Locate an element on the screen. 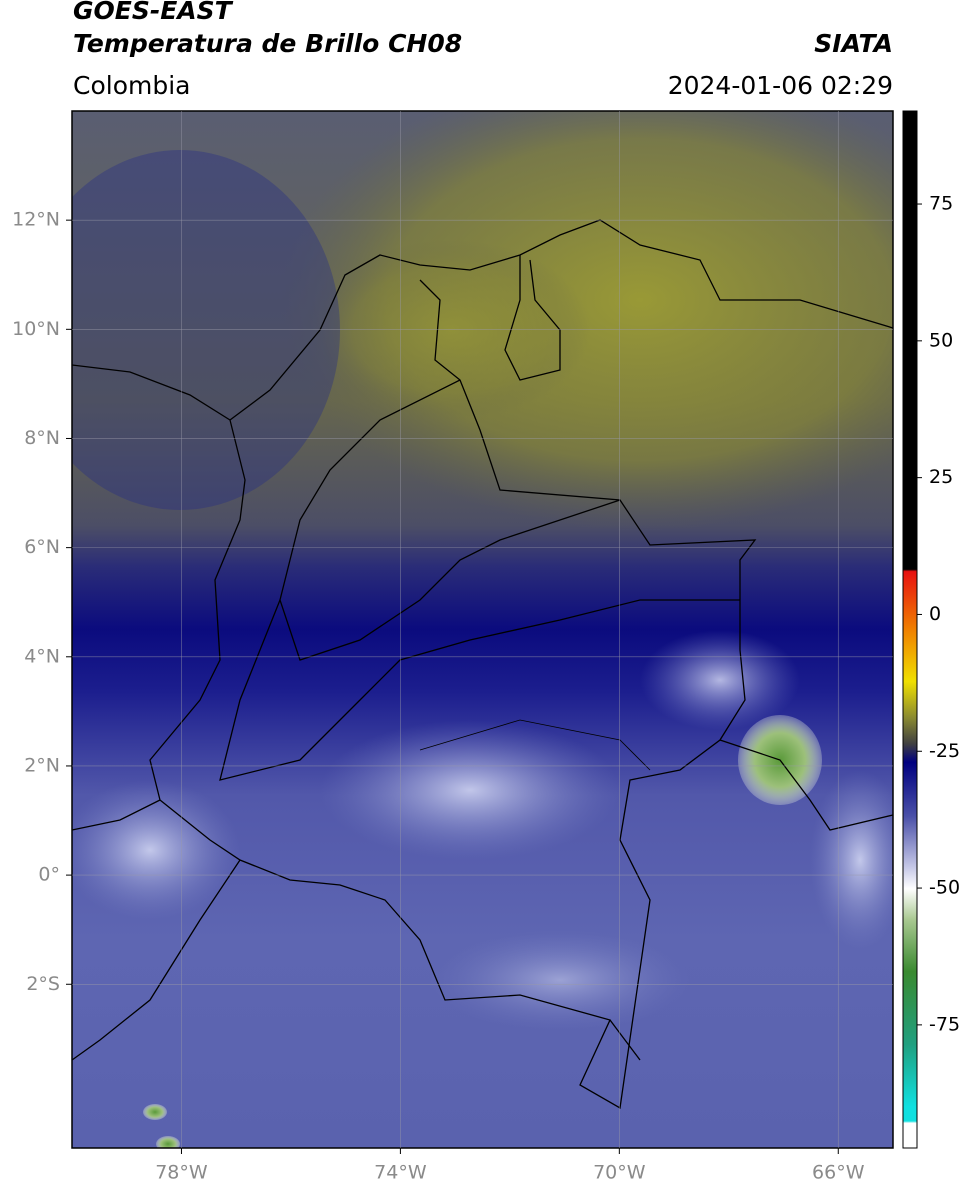  x-tick-label: 78°W is located at coordinates (181, 1173).